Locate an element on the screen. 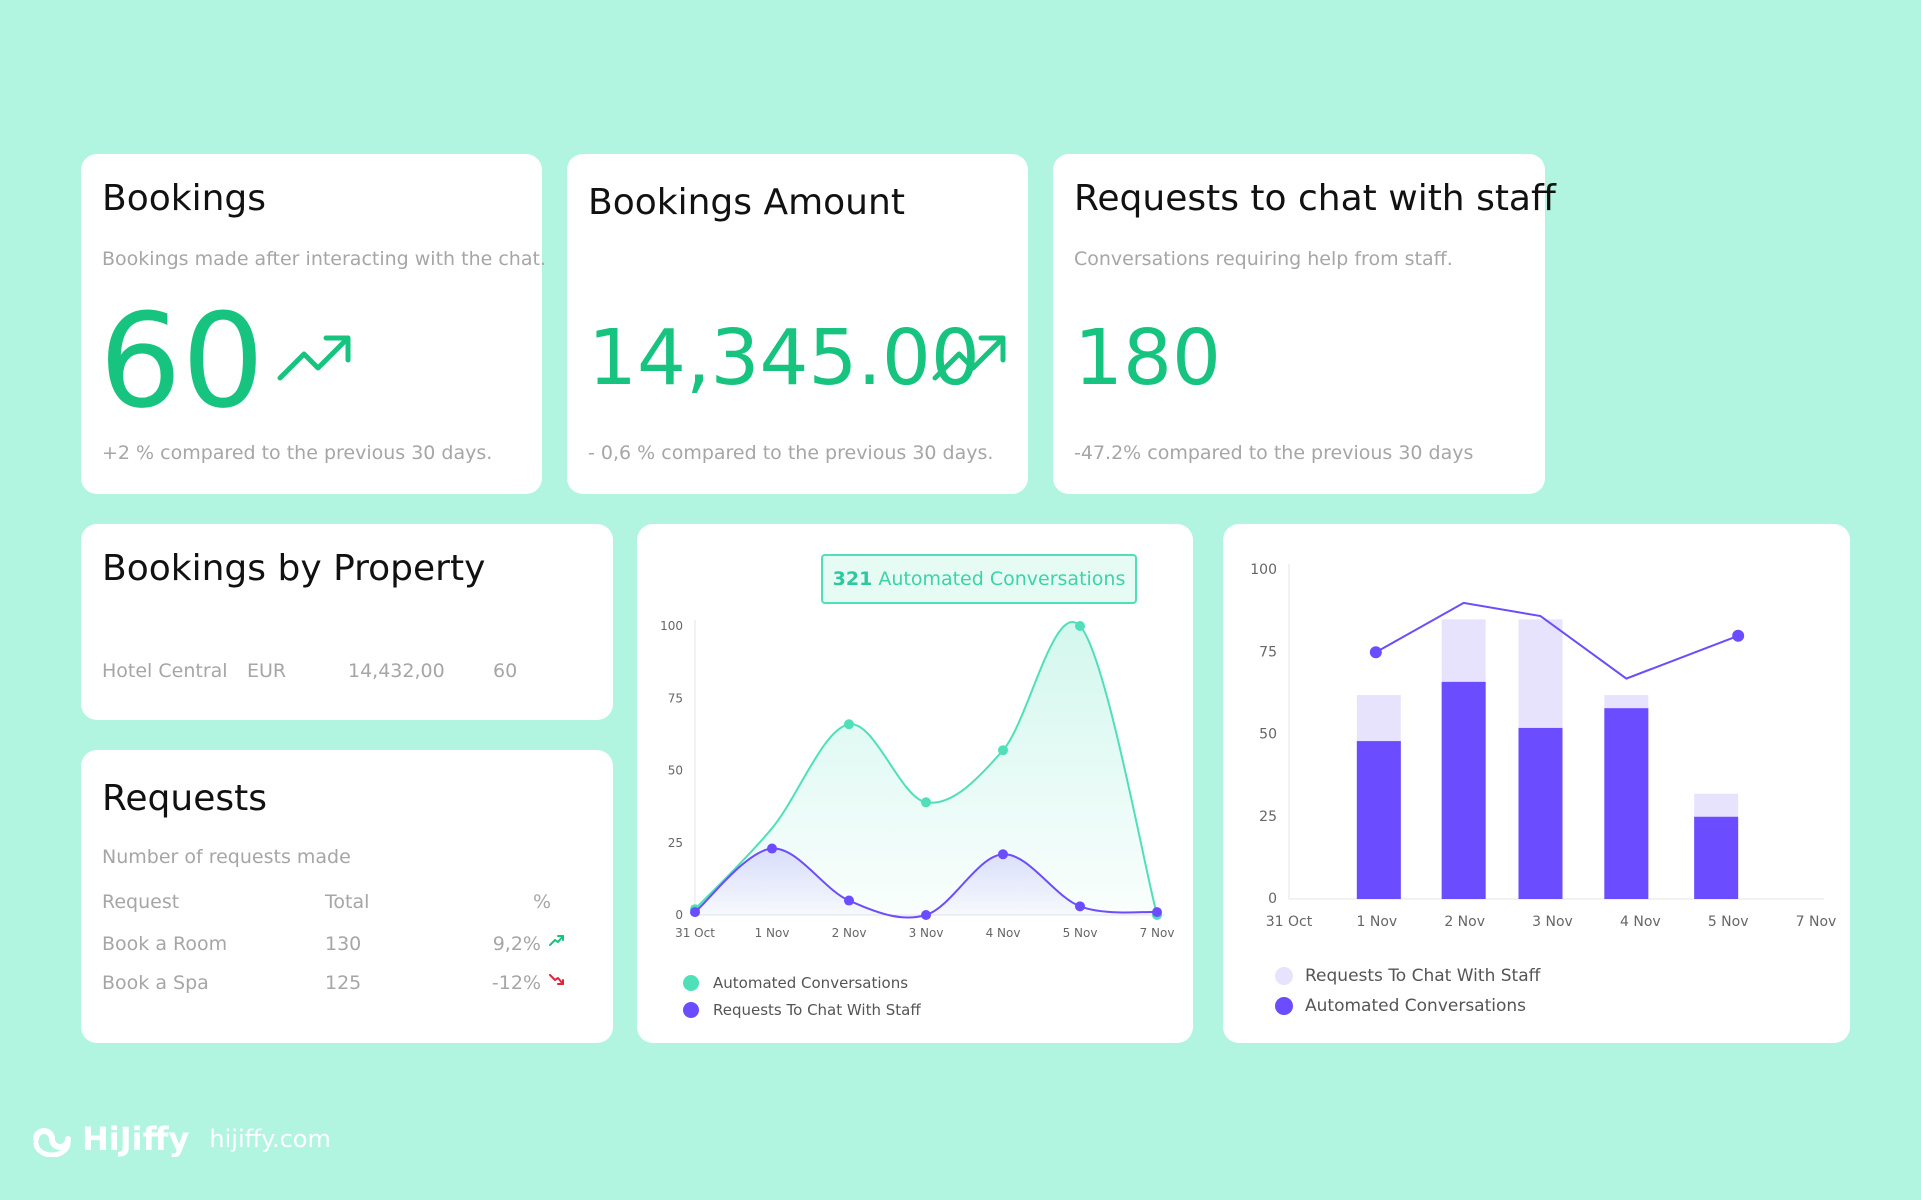 The height and width of the screenshot is (1200, 1921). automated-conversations-badge: 321 Automated Conversations is located at coordinates (979, 579).